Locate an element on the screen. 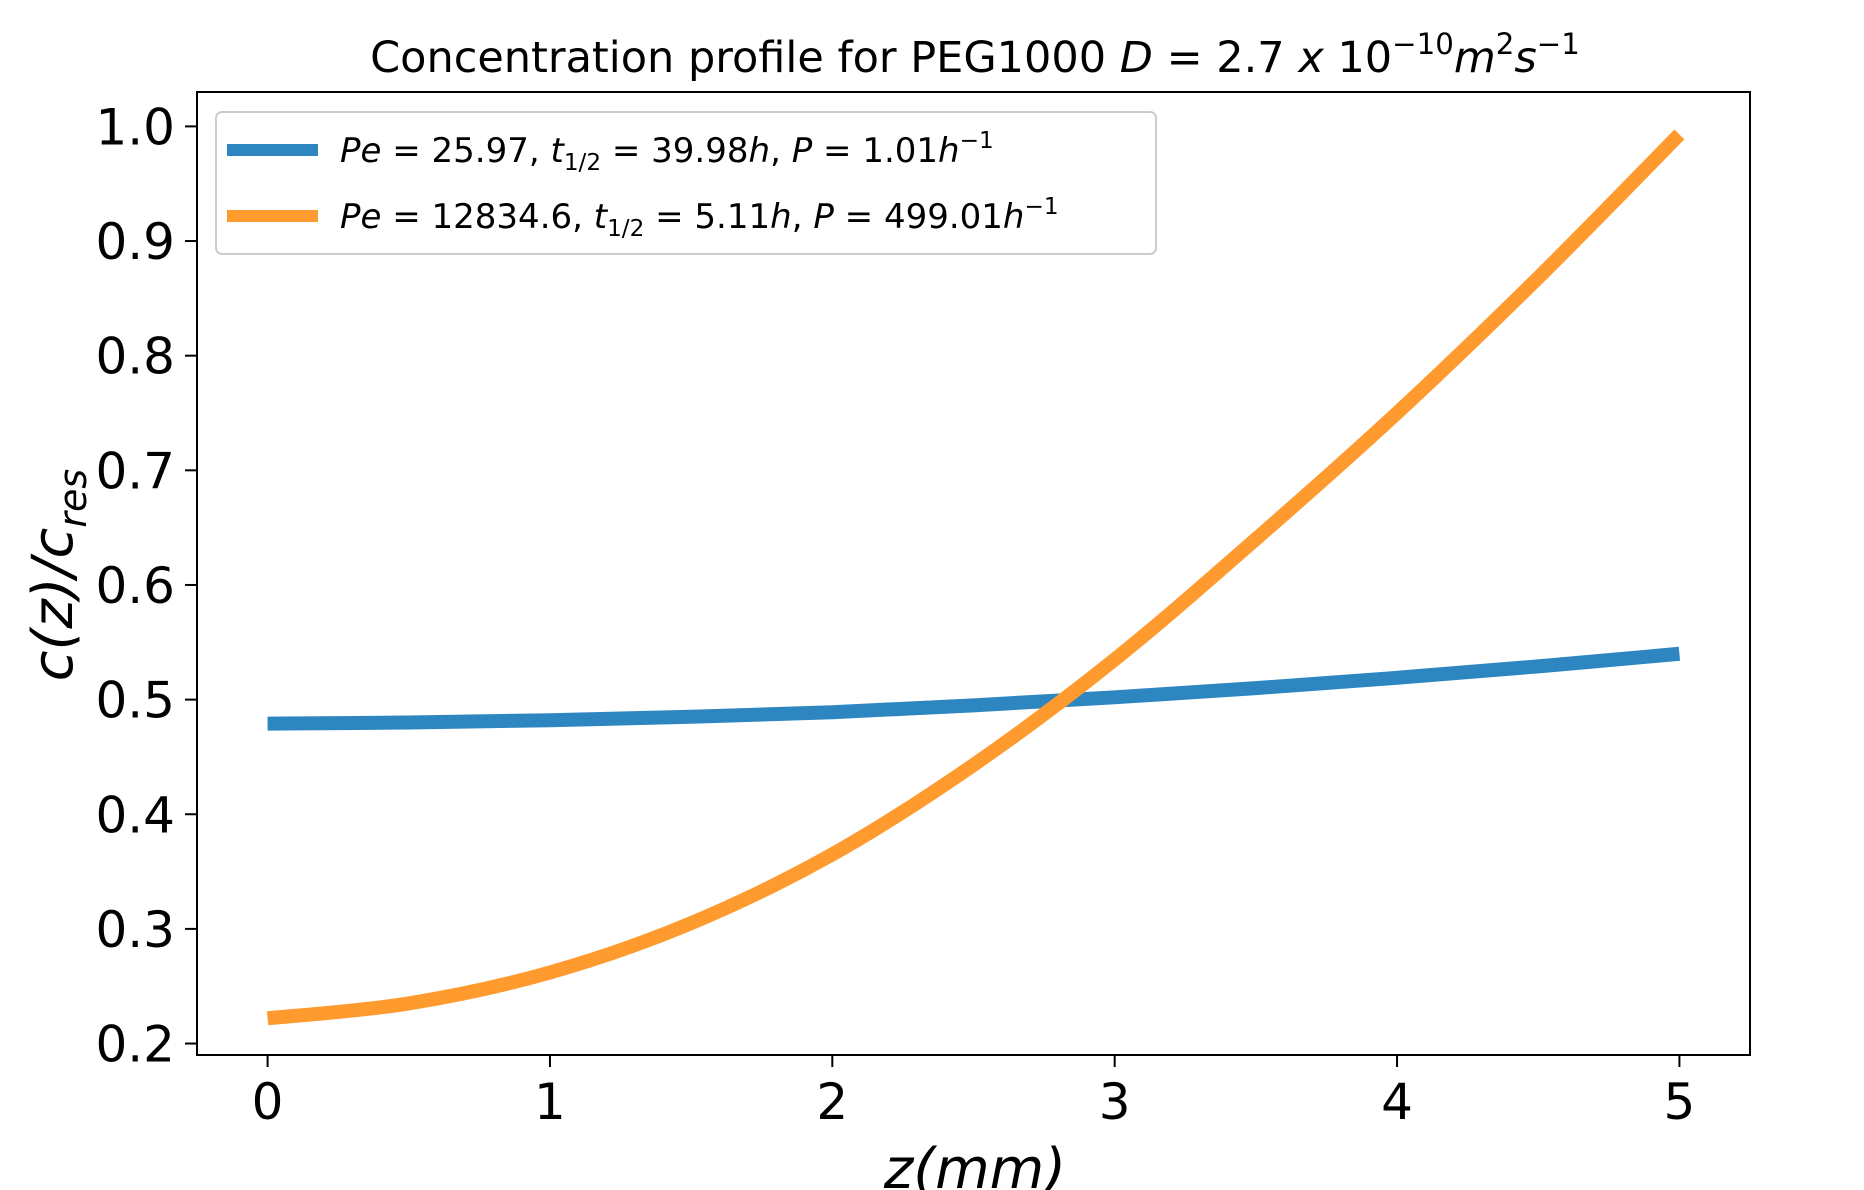  y-axis-ticks: 0.2 0.3 0.4 0.5 0.6 0.7 0.8 0.9 1.0 is located at coordinates (146, 586).